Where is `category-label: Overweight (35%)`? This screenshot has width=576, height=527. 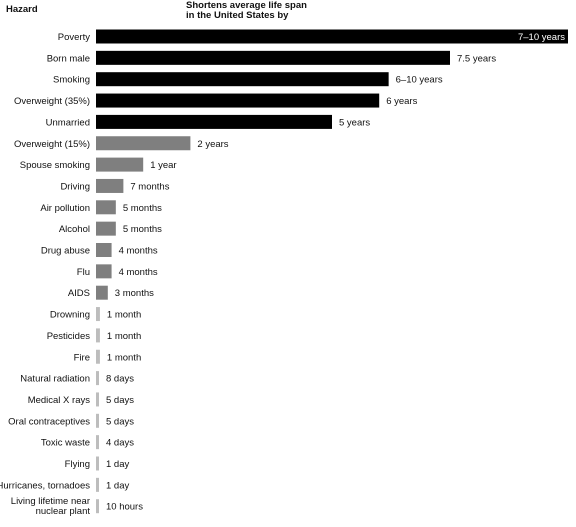 category-label: Overweight (35%) is located at coordinates (52, 101).